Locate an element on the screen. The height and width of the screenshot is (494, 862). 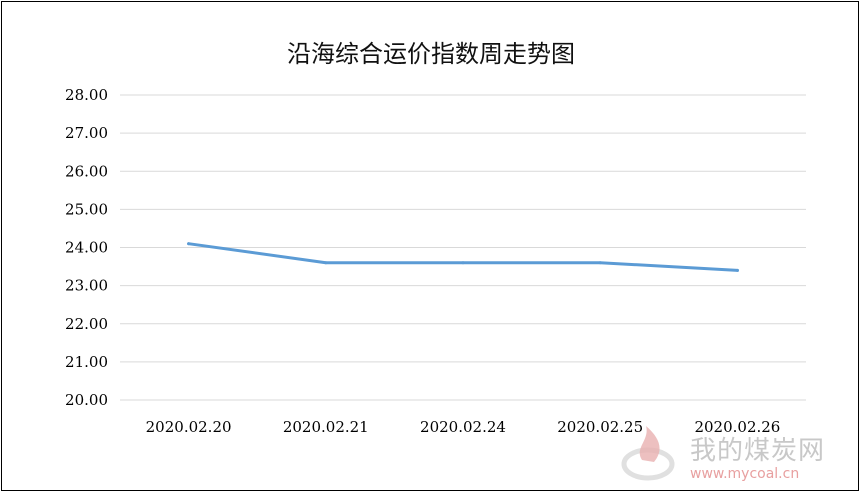
flame-logo is located at coordinates (648, 453).